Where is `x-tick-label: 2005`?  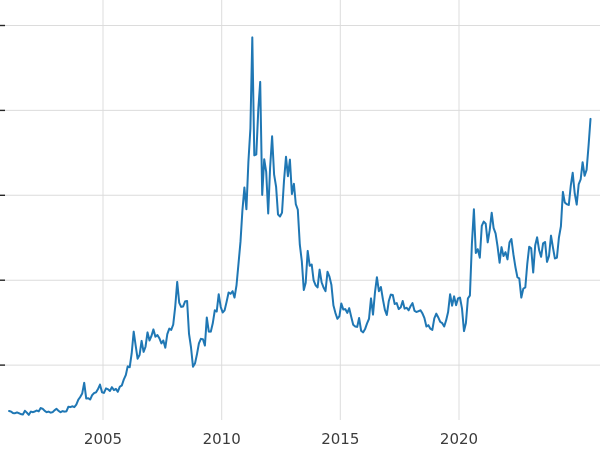
x-tick-label: 2005 is located at coordinates (103, 439).